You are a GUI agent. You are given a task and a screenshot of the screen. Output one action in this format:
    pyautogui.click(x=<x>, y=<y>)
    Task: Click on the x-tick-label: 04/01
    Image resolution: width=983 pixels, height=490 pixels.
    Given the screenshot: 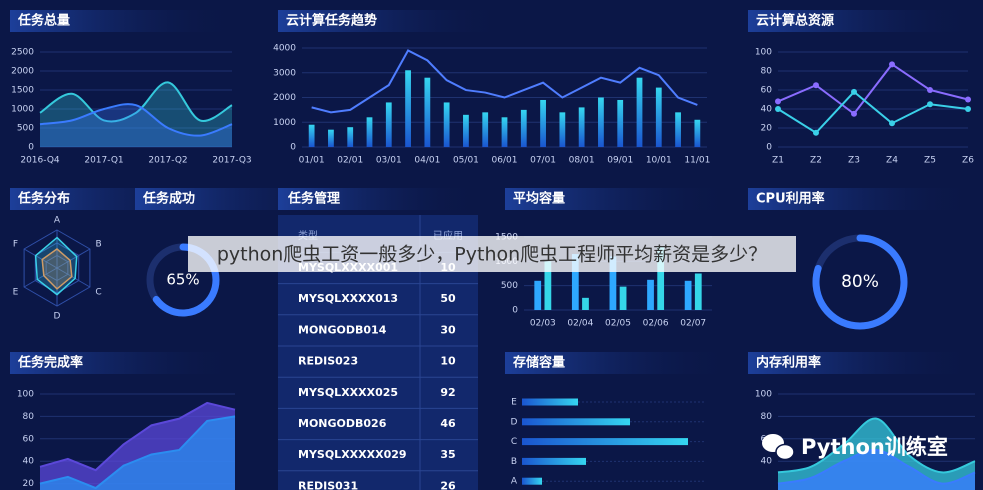 What is the action you would take?
    pyautogui.click(x=427, y=161)
    